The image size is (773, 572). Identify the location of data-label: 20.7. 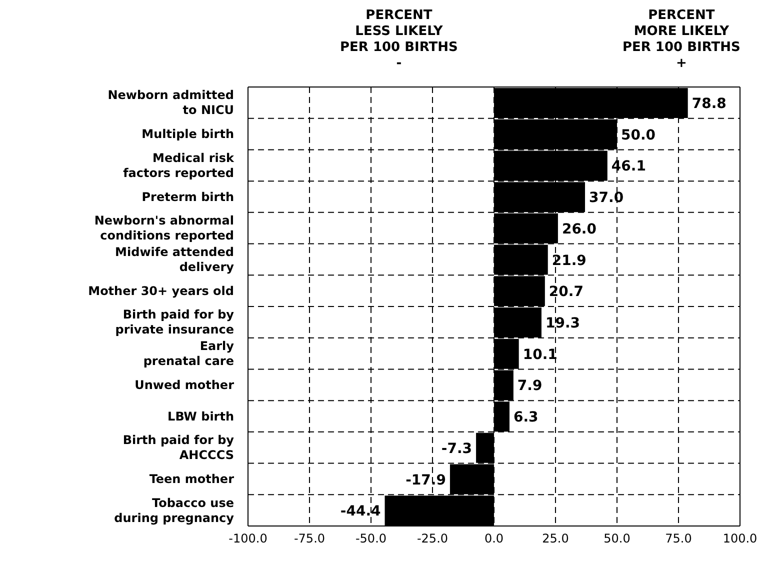
(566, 292).